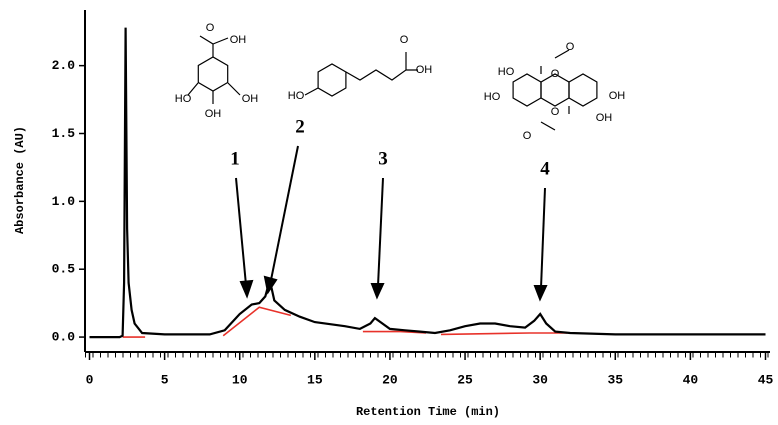  What do you see at coordinates (540, 379) in the screenshot?
I see `x-tick-label: 30` at bounding box center [540, 379].